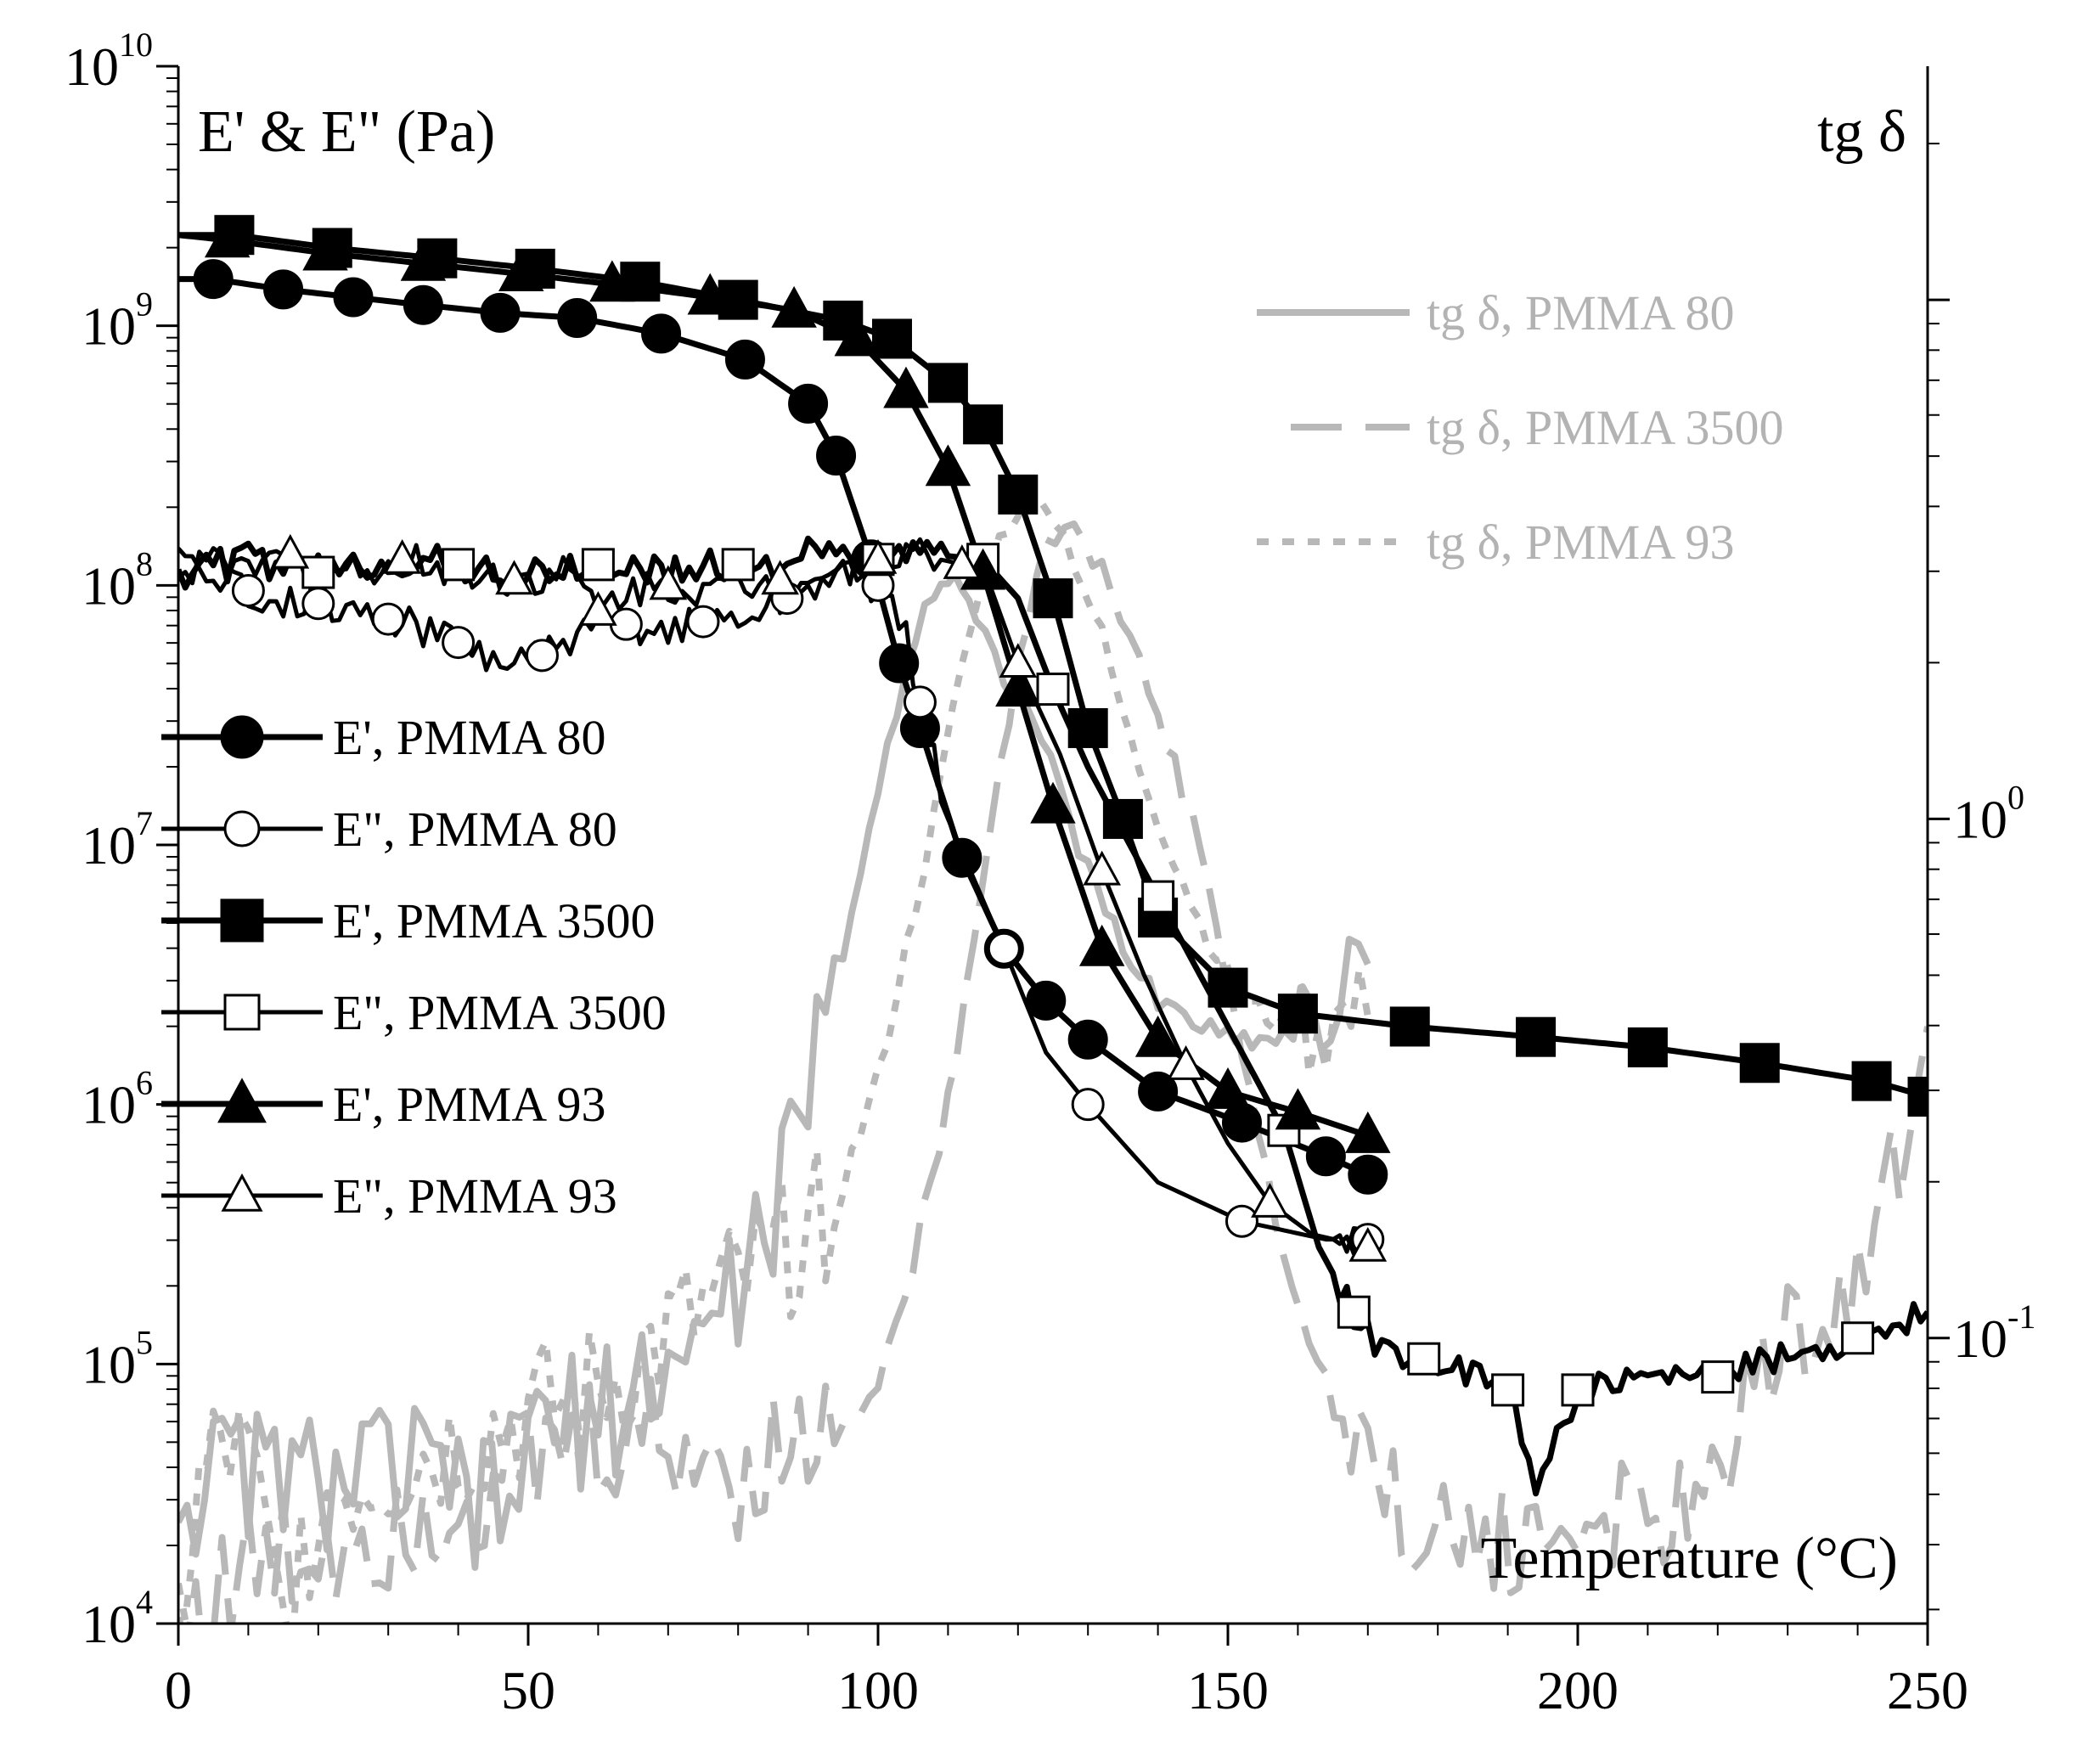 Image resolution: width=2100 pixels, height=1745 pixels. I want to click on y-tick-base-7: 10, so click(109, 845).